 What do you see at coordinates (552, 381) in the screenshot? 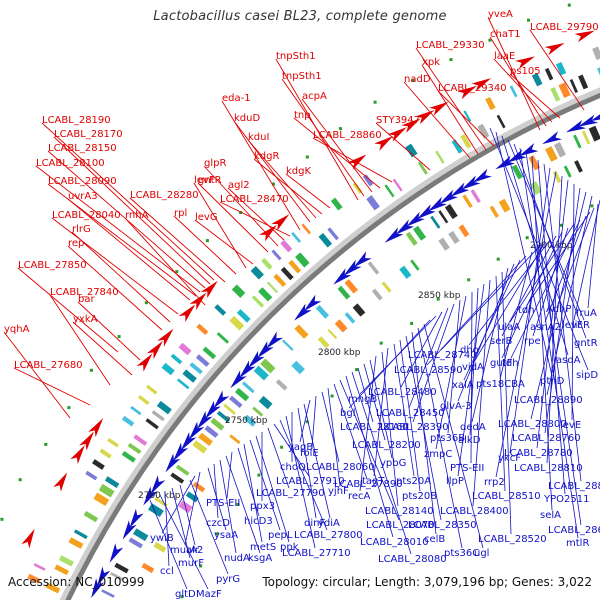
I see `reverse-gene-label: ptnD` at bounding box center [552, 381].